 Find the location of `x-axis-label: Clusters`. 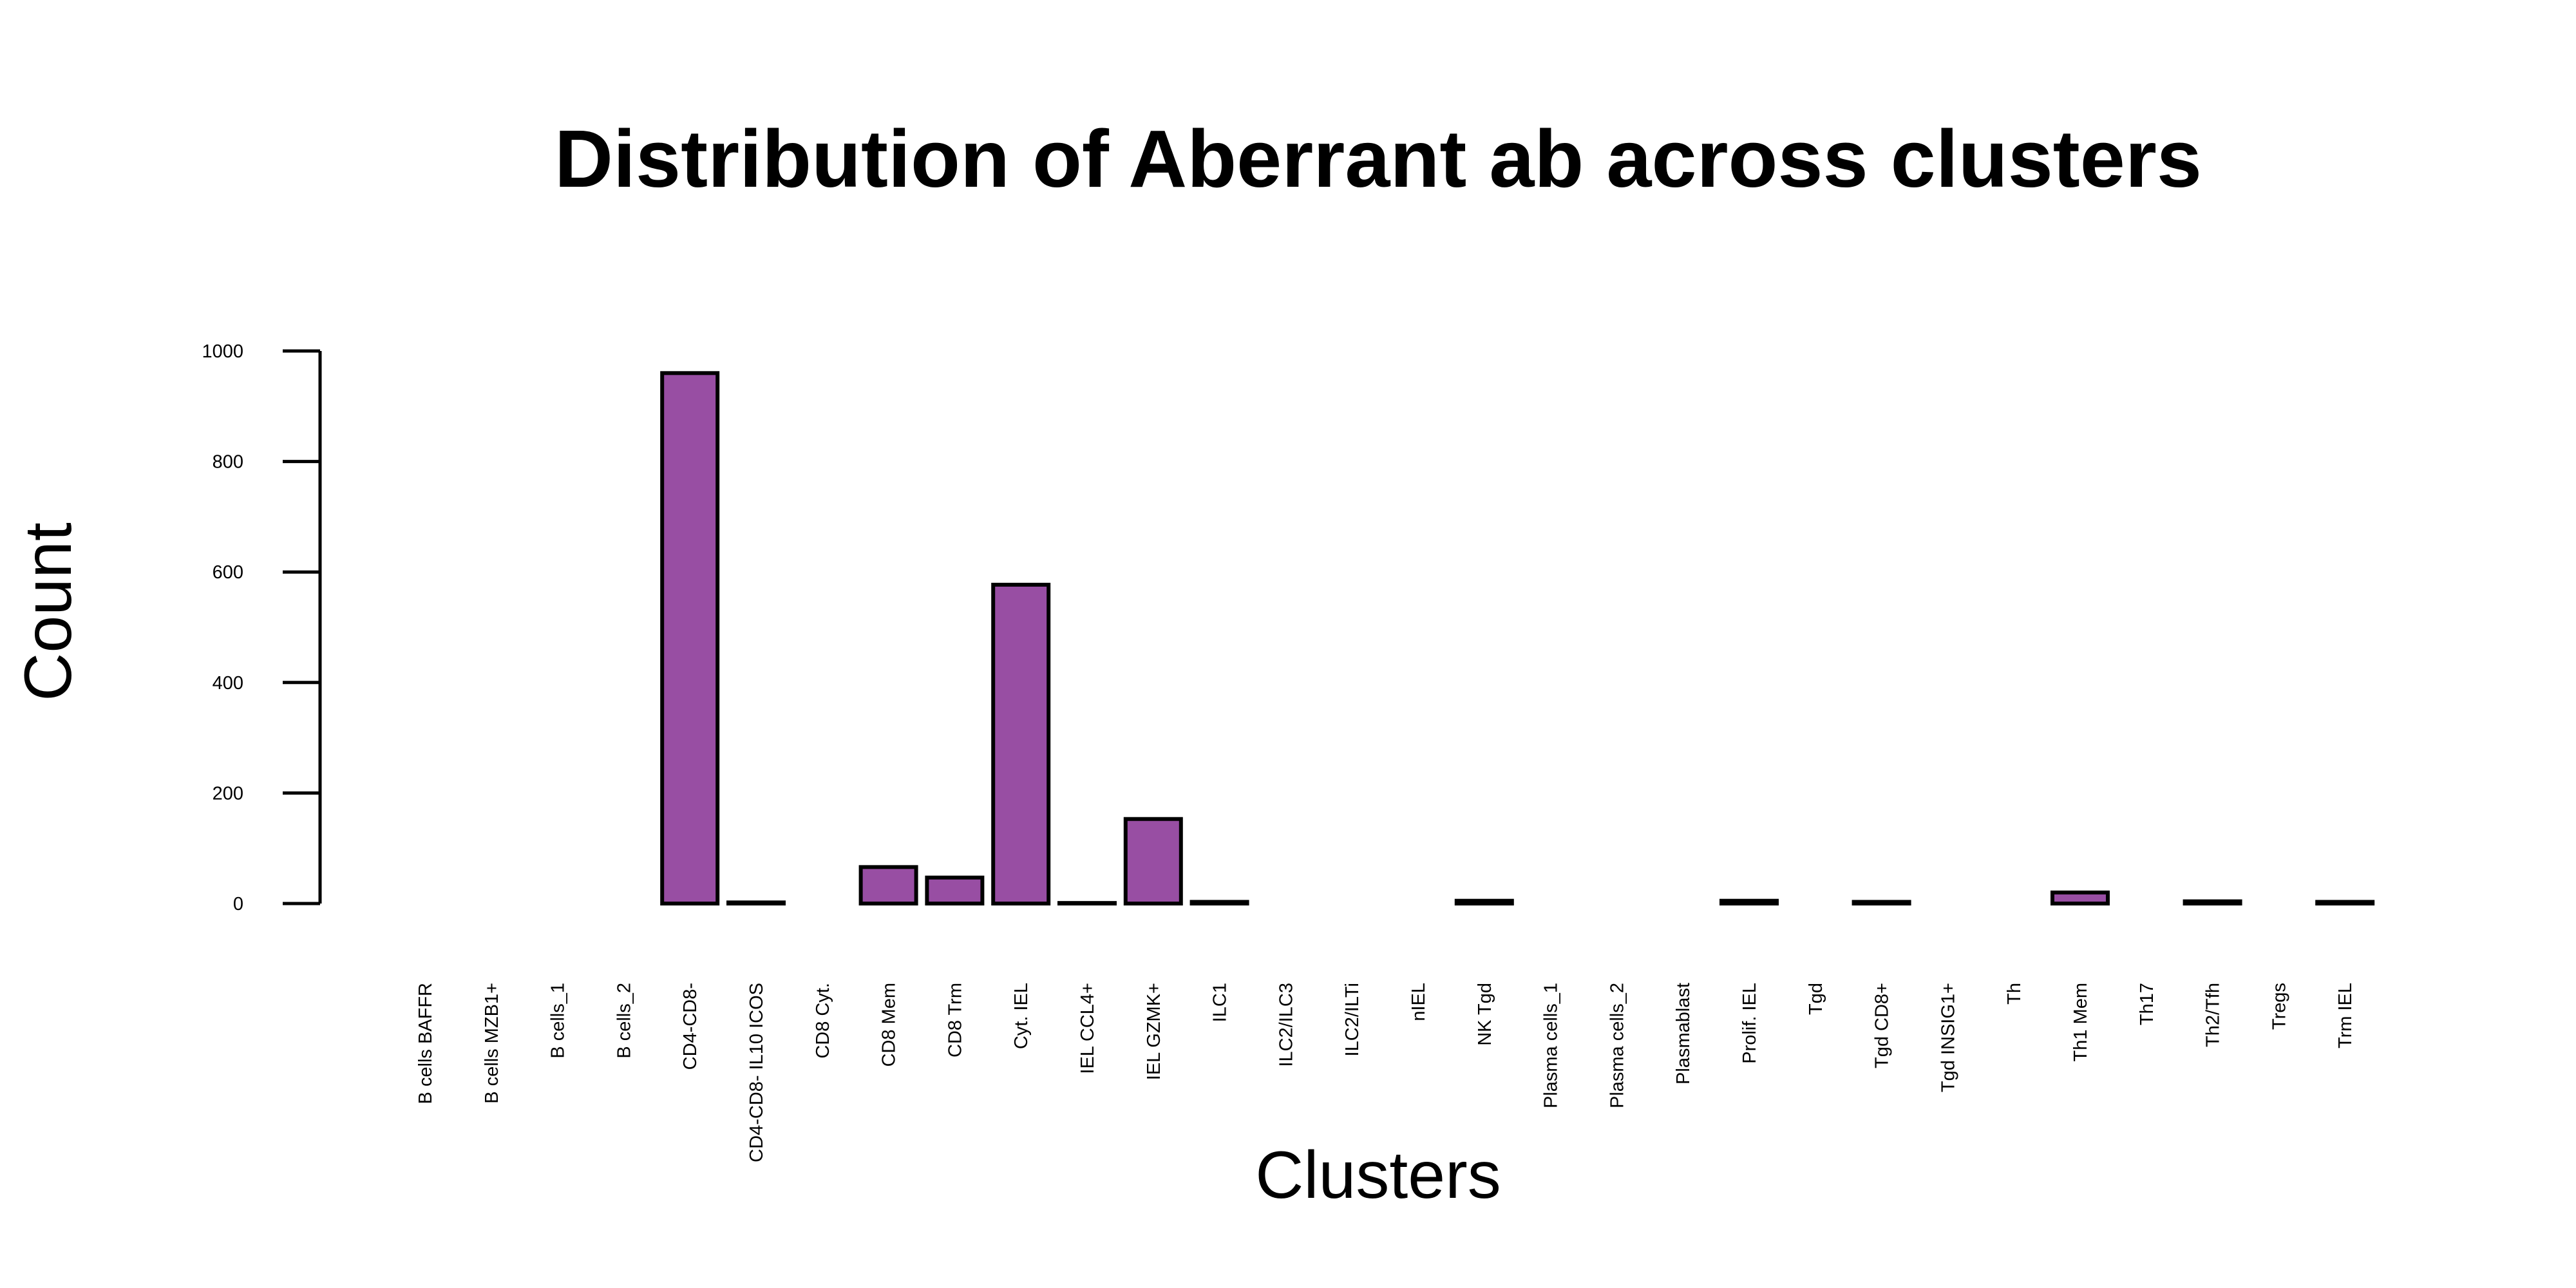

x-axis-label: Clusters is located at coordinates (1378, 1175).